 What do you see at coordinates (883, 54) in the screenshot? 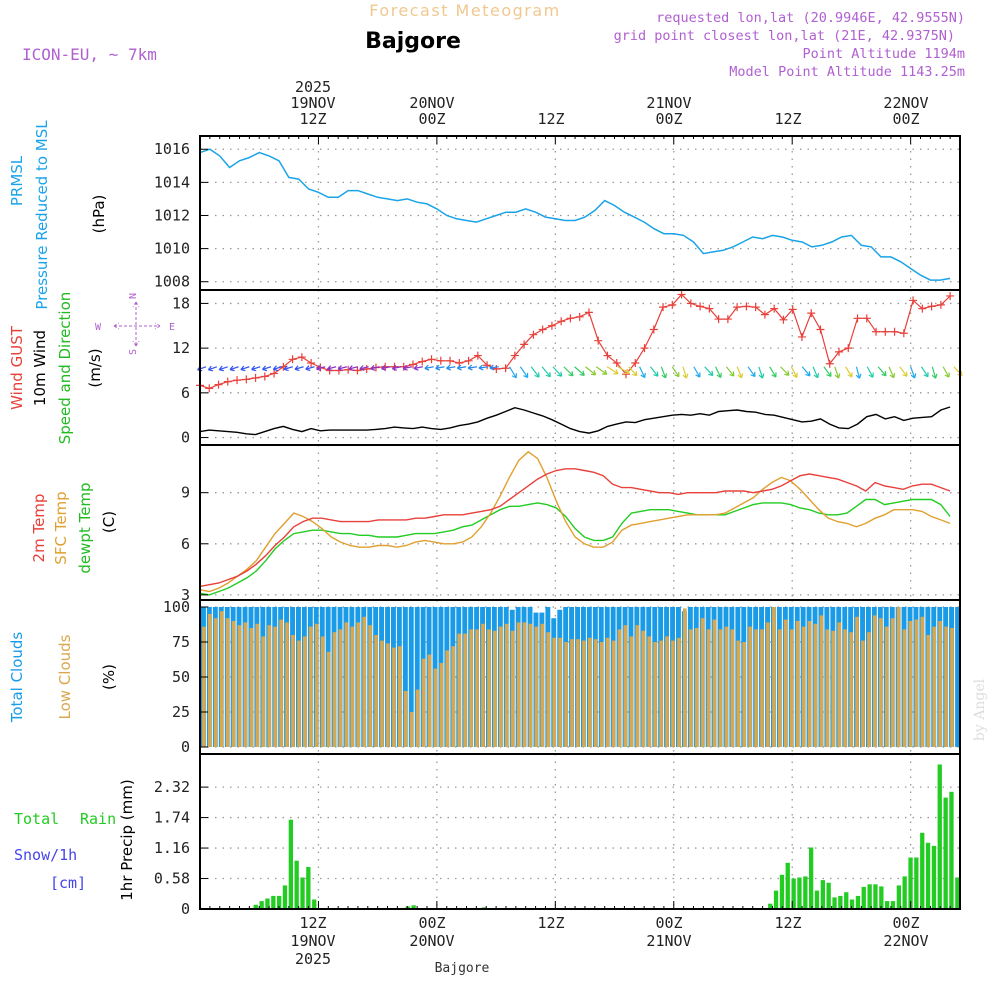
I see `point-altitude: Point Altitude 1194m` at bounding box center [883, 54].